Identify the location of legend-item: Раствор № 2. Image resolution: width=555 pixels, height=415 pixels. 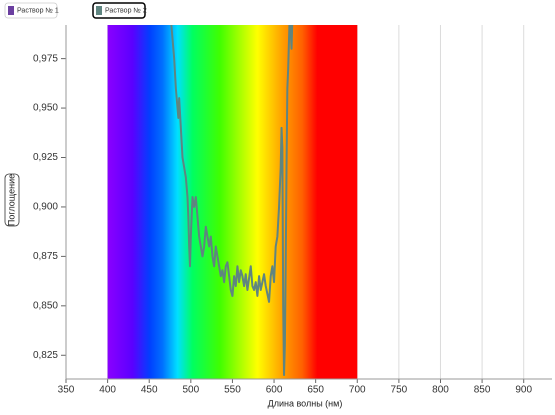
(119, 10).